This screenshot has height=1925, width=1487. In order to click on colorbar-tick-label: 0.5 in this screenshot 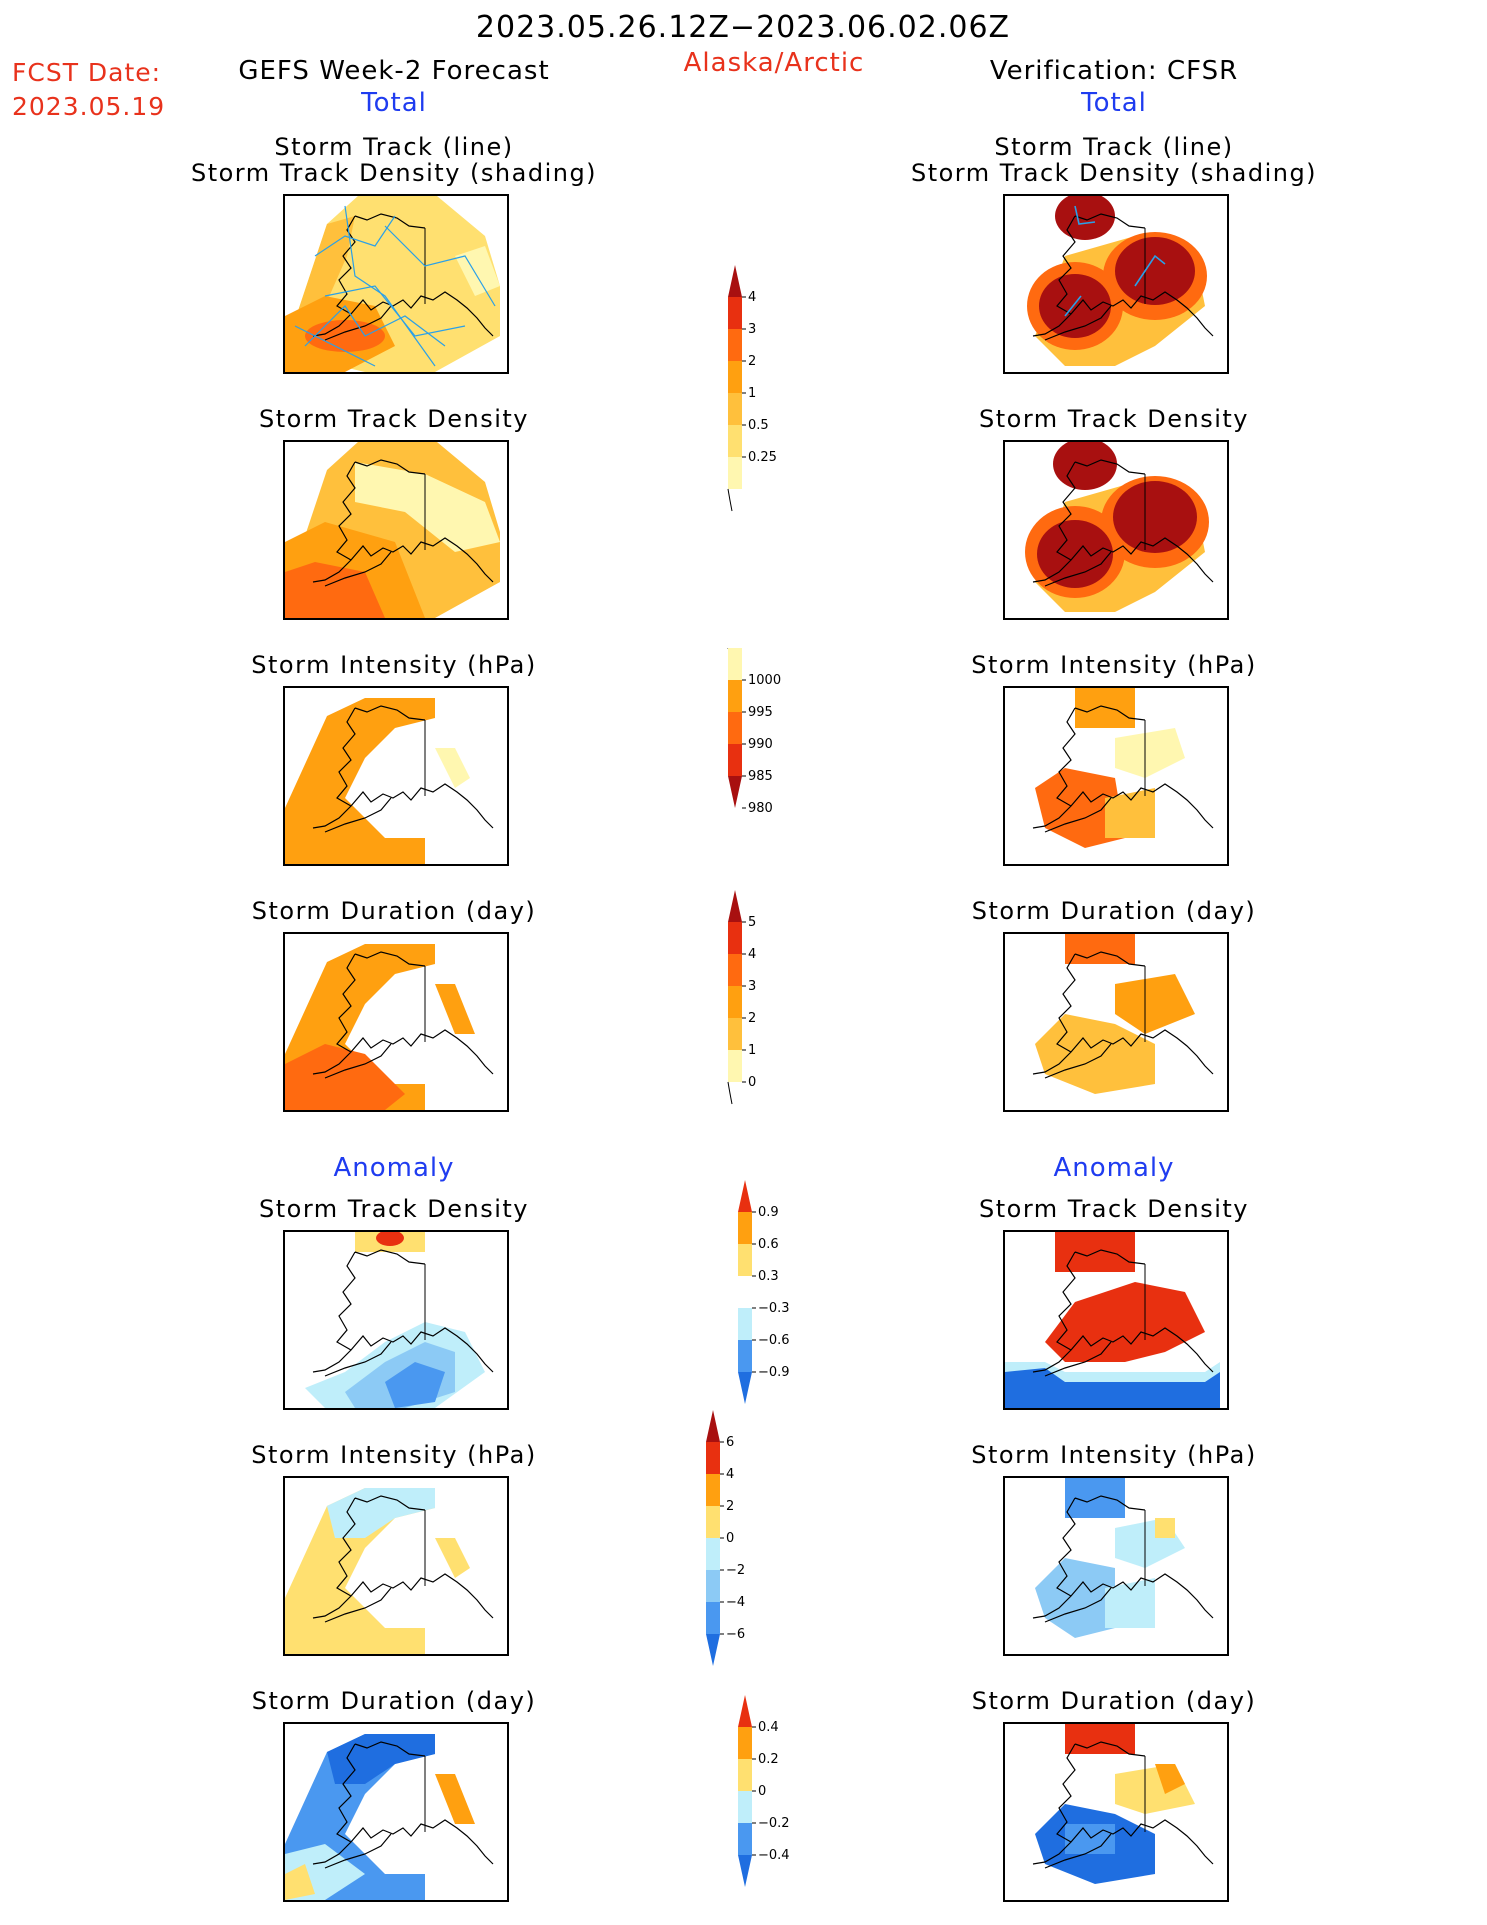, I will do `click(758, 425)`.